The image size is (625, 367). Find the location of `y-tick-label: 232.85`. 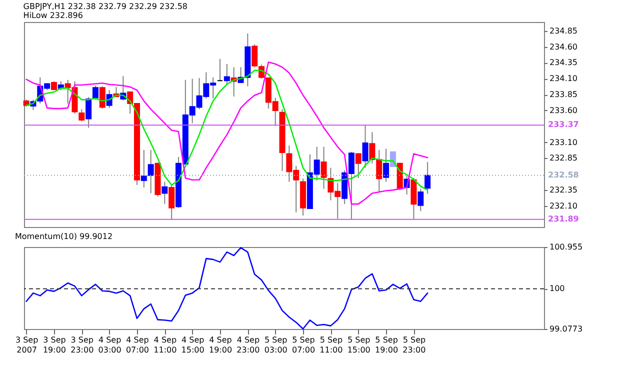

y-tick-label: 232.85 is located at coordinates (564, 158).